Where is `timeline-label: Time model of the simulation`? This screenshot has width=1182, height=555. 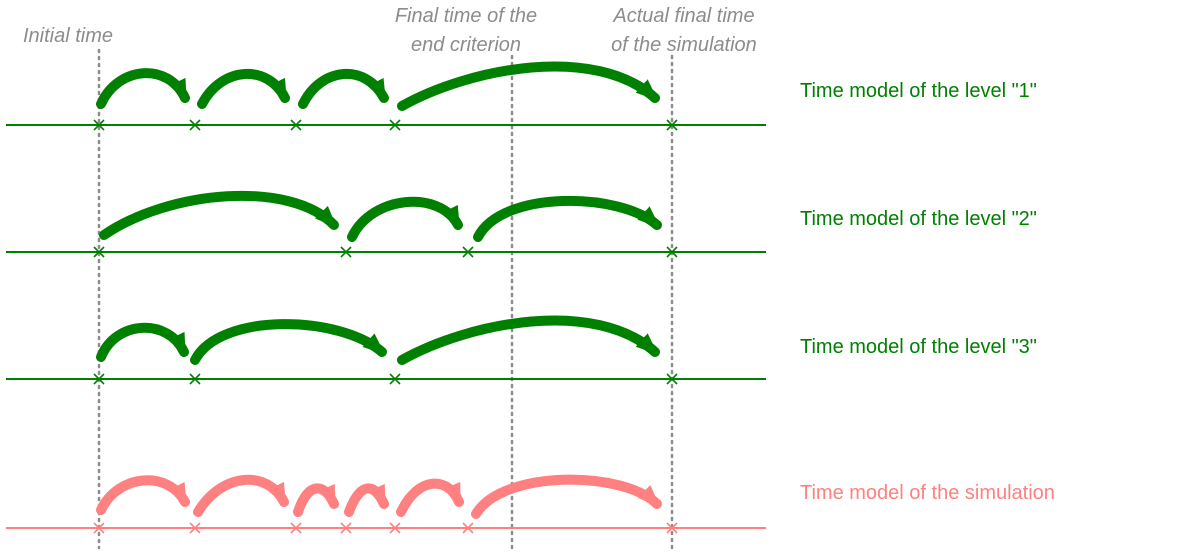 timeline-label: Time model of the simulation is located at coordinates (927, 493).